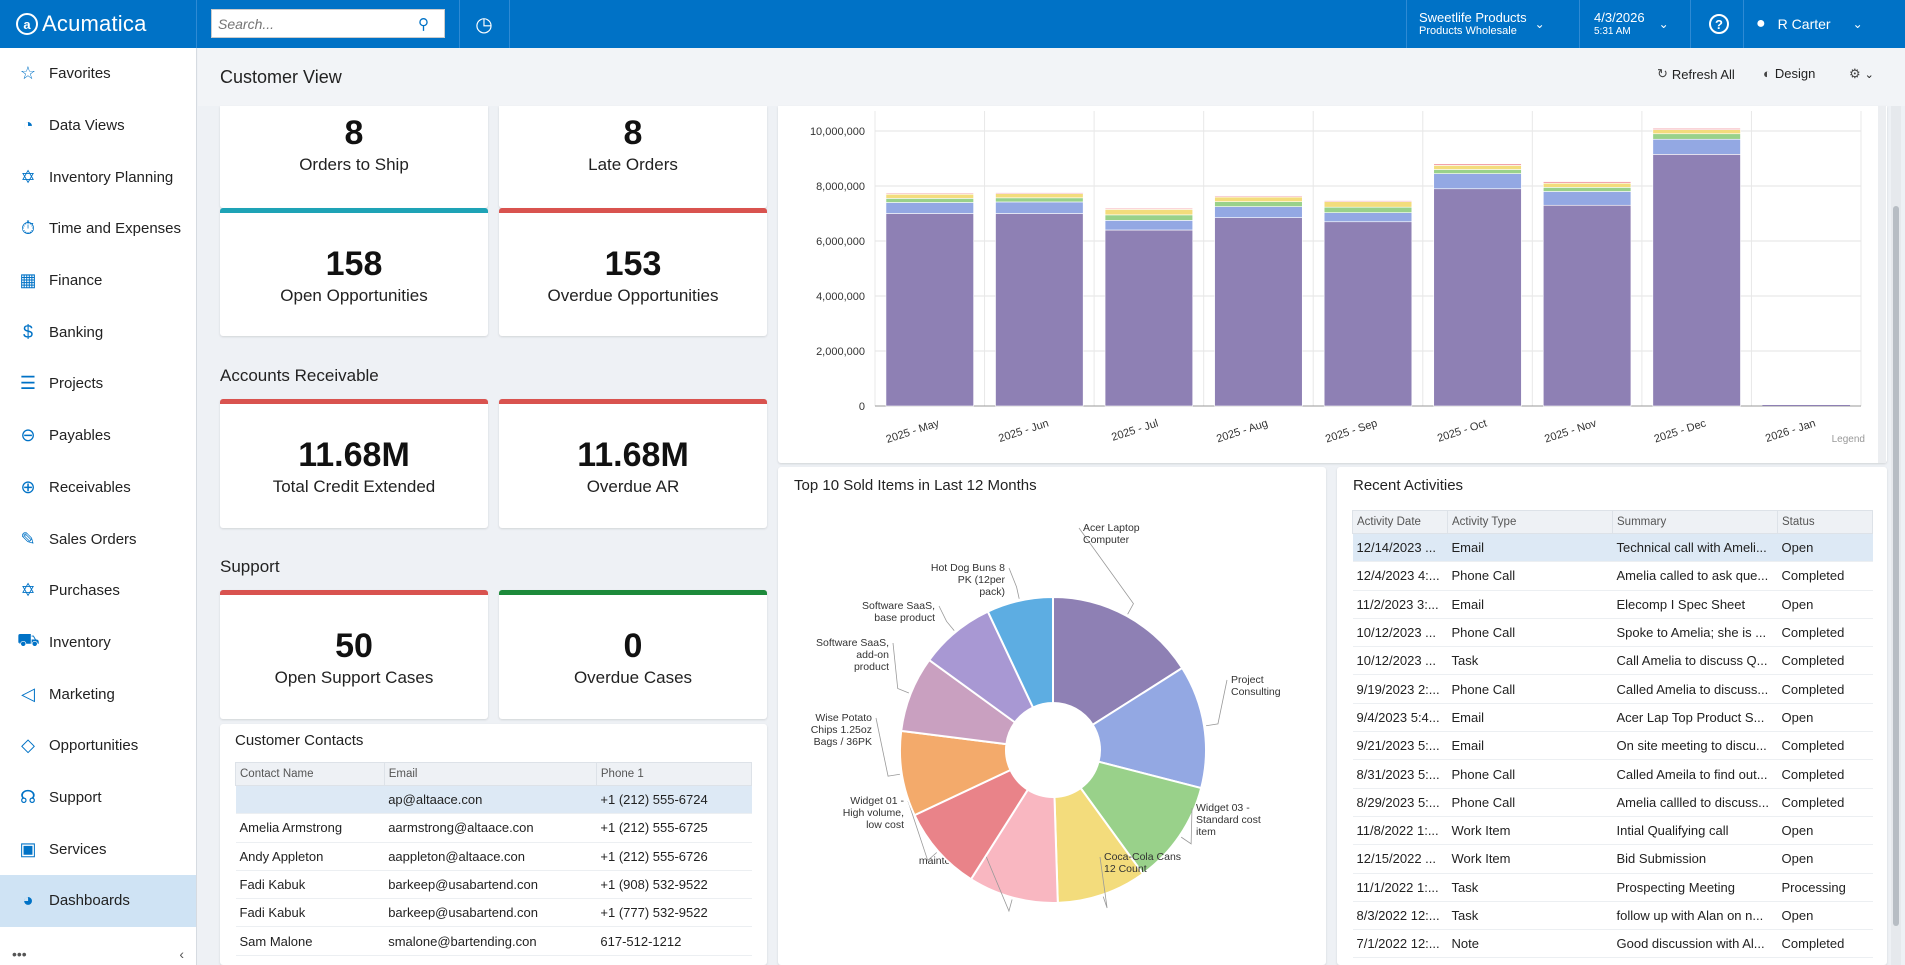 The width and height of the screenshot is (1905, 965). I want to click on sidebar-item-payables: ⊖ Payables, so click(98, 436).